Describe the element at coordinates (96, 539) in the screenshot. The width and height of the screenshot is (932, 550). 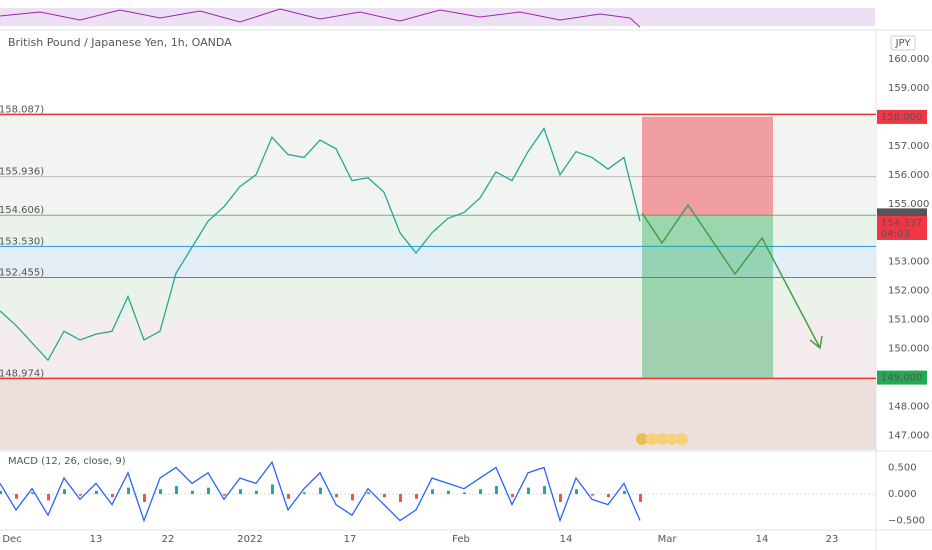
I see `x-tick-label: 13` at that location.